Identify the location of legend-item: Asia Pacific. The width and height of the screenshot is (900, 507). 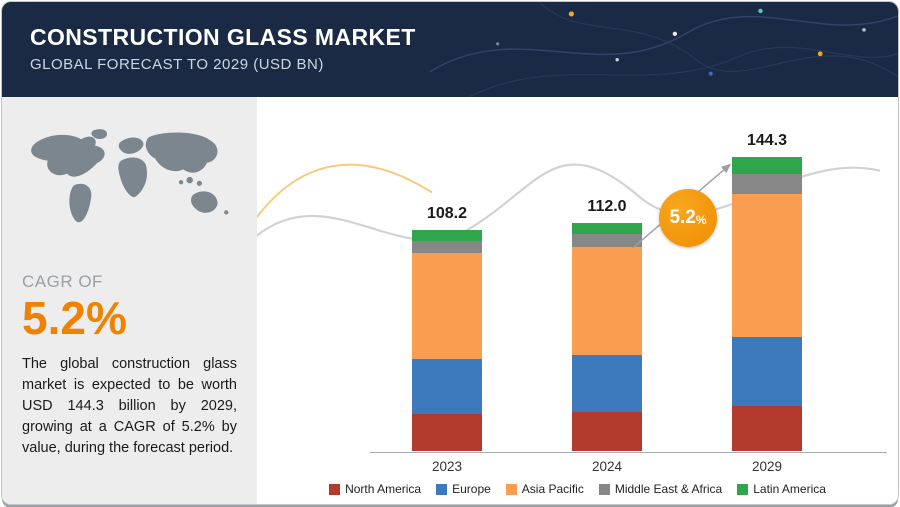
(544, 489).